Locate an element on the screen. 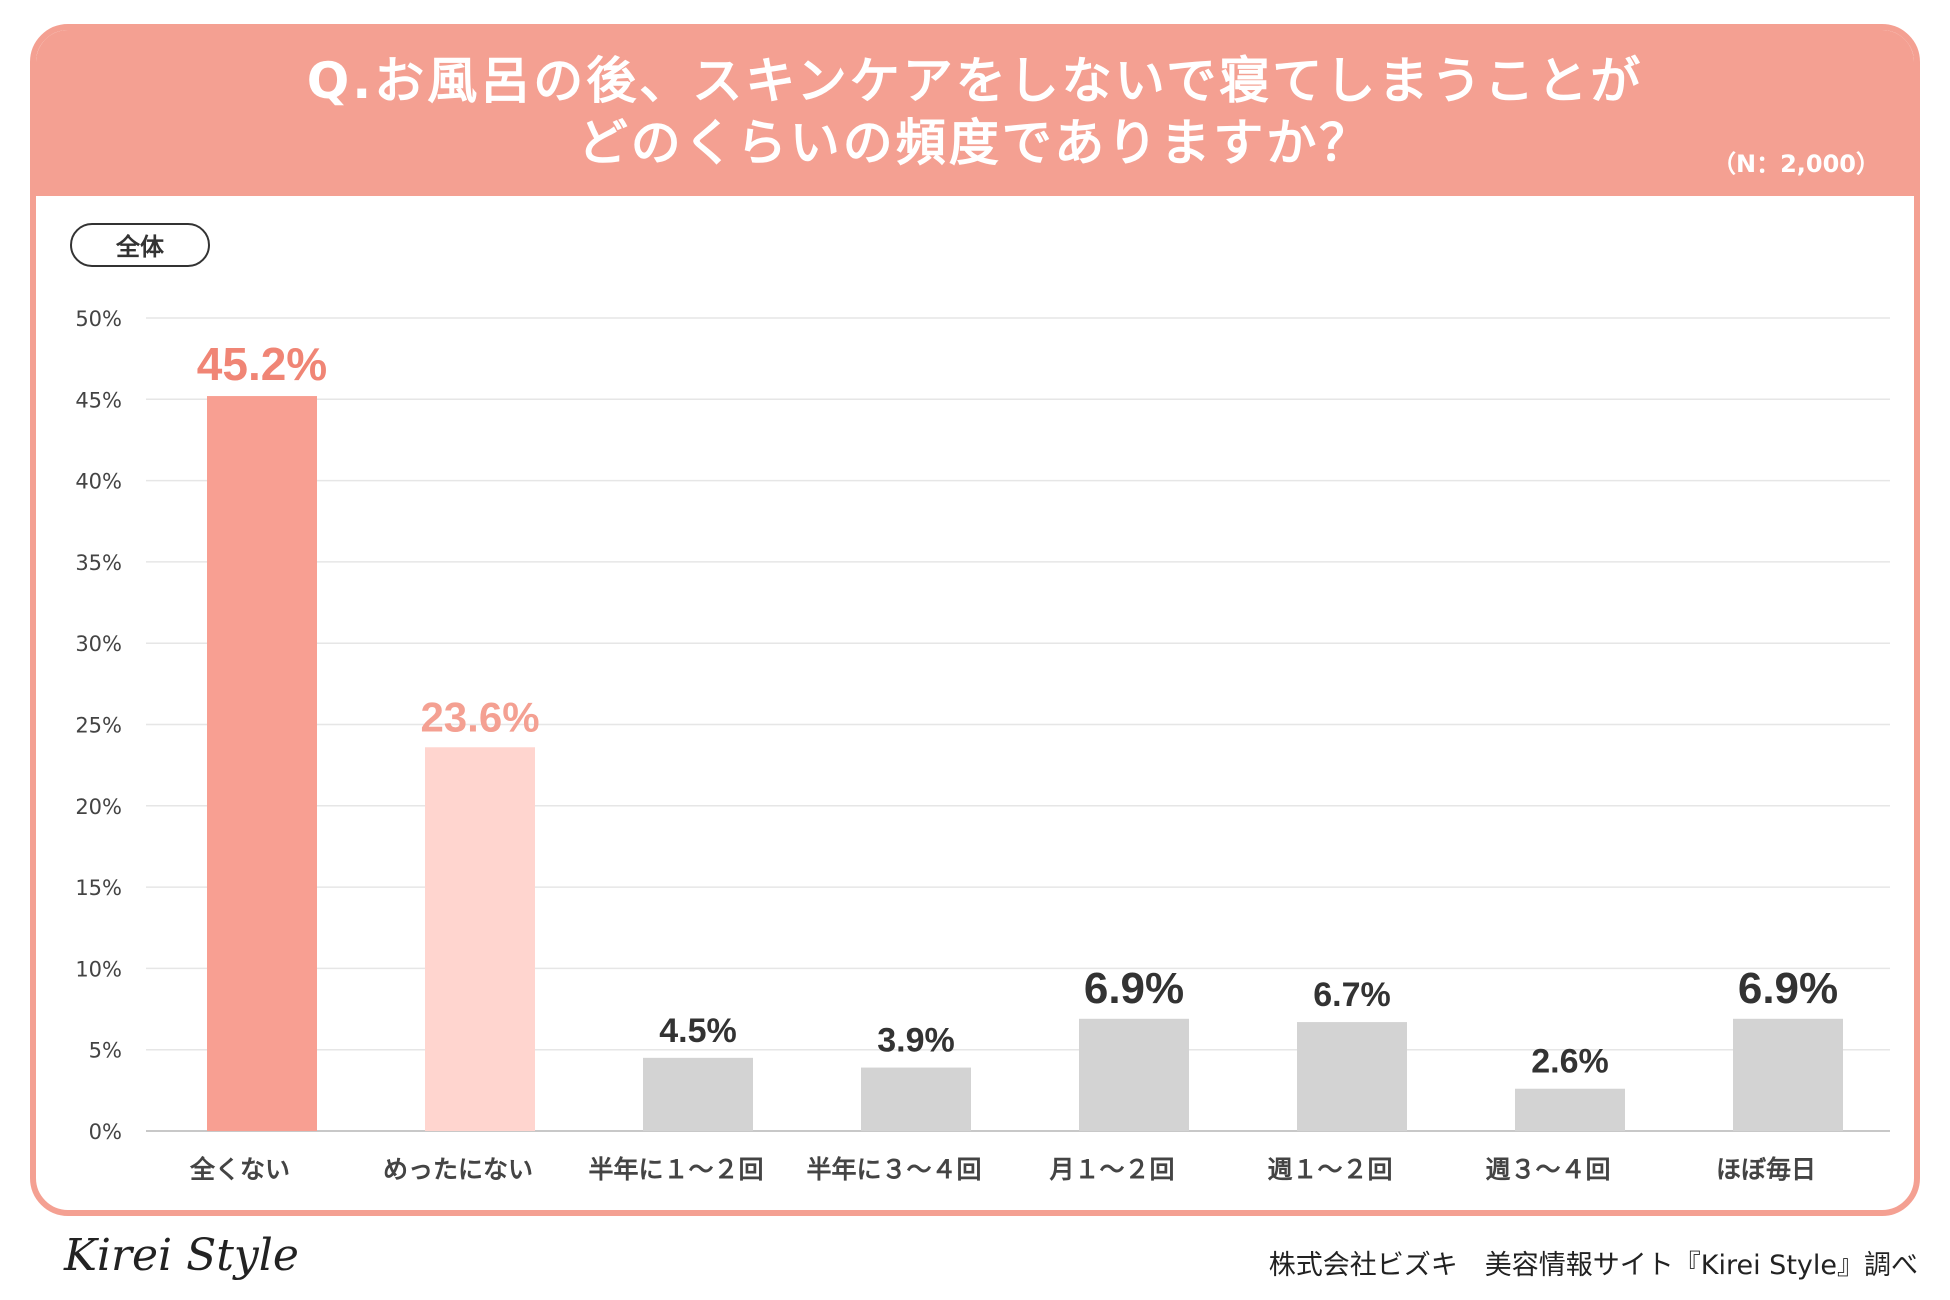 Image resolution: width=1950 pixels, height=1300 pixels. category-label: 月１〜２回 is located at coordinates (1111, 1169).